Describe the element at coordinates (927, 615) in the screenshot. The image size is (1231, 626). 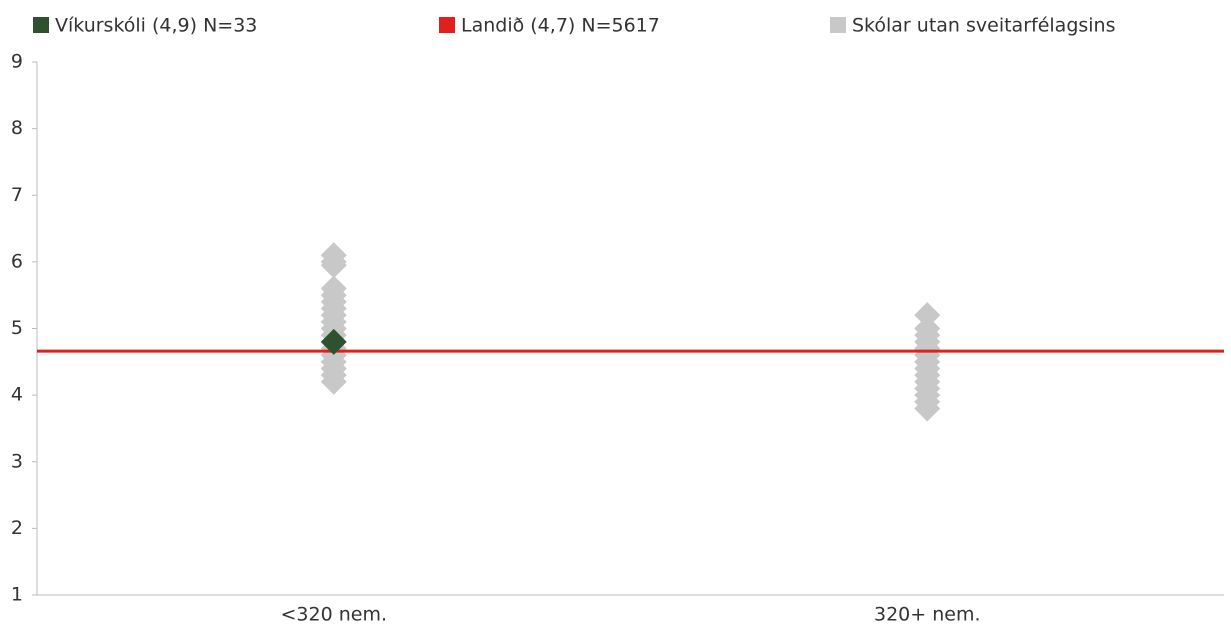
I see `x-tick-label: 320+ nem.` at that location.